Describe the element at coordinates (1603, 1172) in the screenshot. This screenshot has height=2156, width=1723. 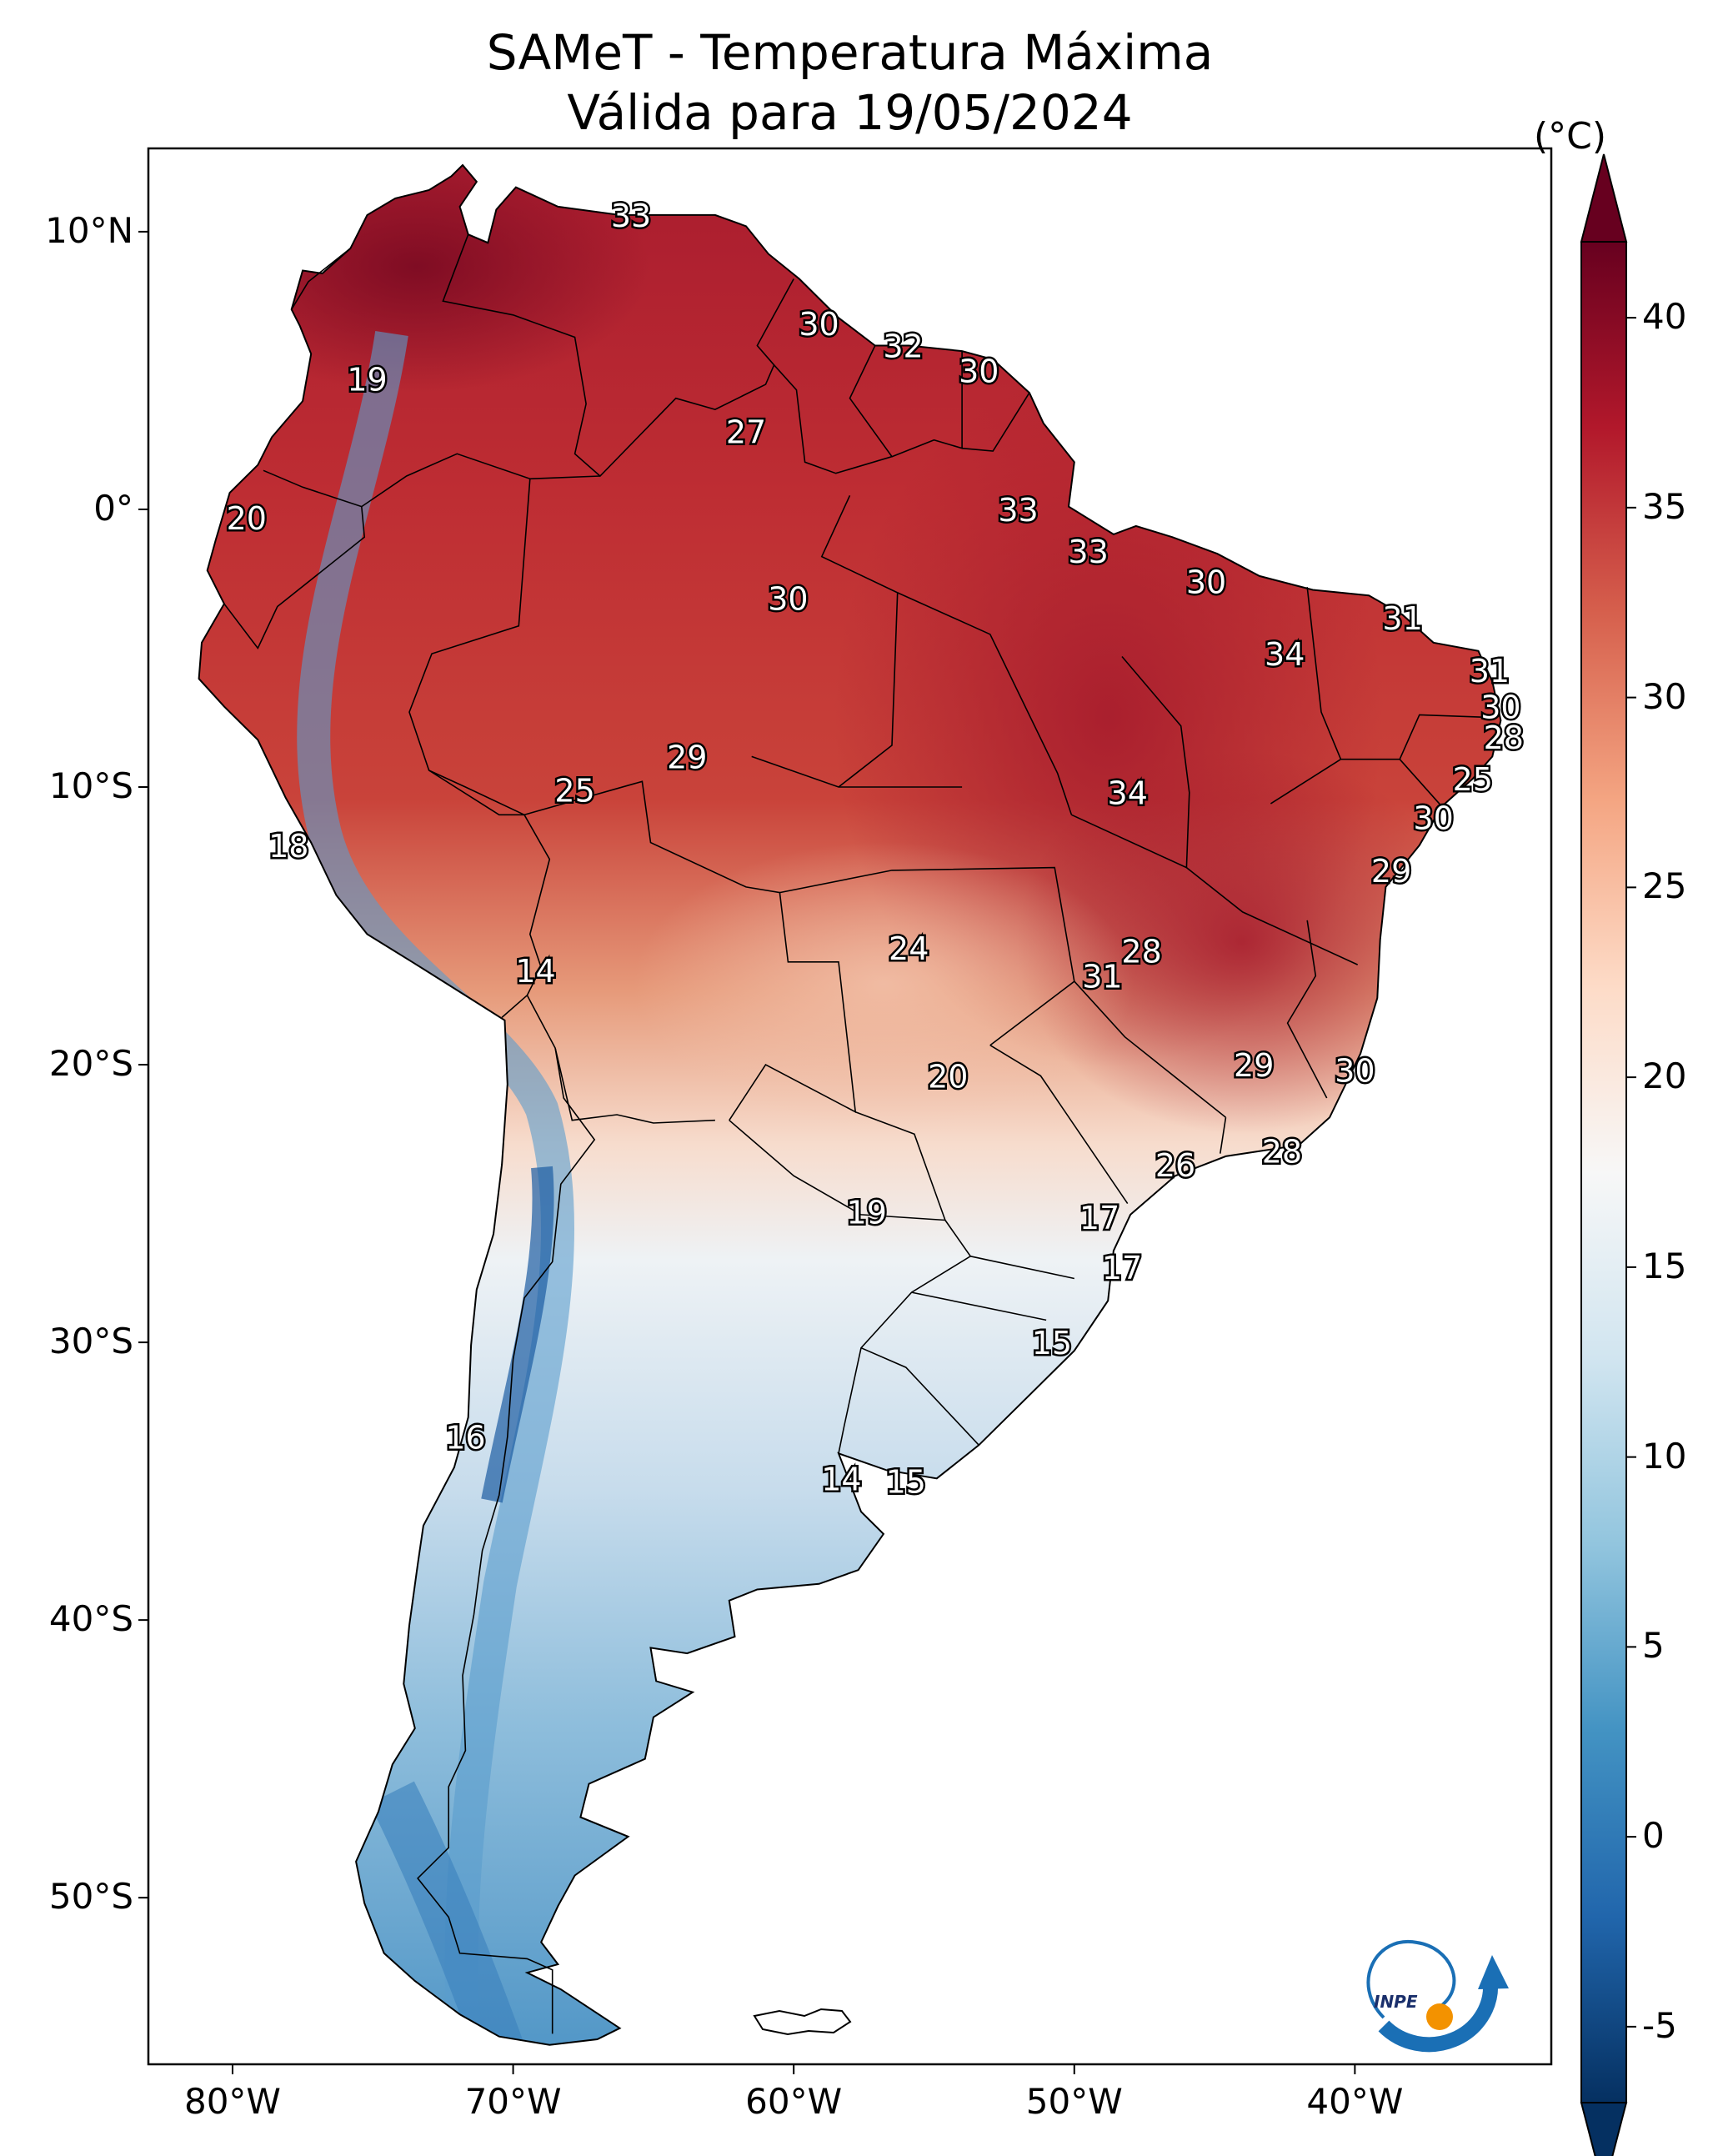
I see `colorbar-body` at that location.